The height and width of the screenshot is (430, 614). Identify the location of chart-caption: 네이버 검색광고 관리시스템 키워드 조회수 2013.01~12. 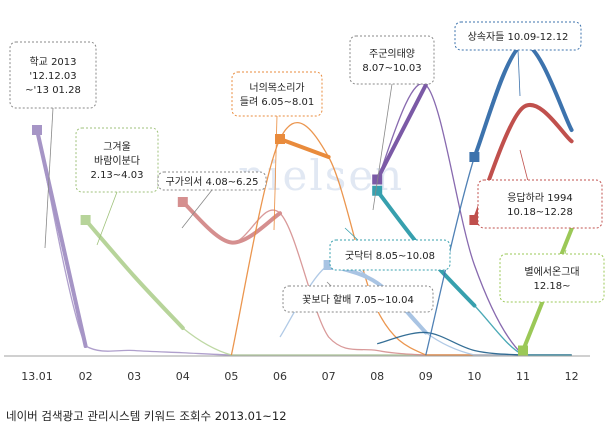
(146, 416).